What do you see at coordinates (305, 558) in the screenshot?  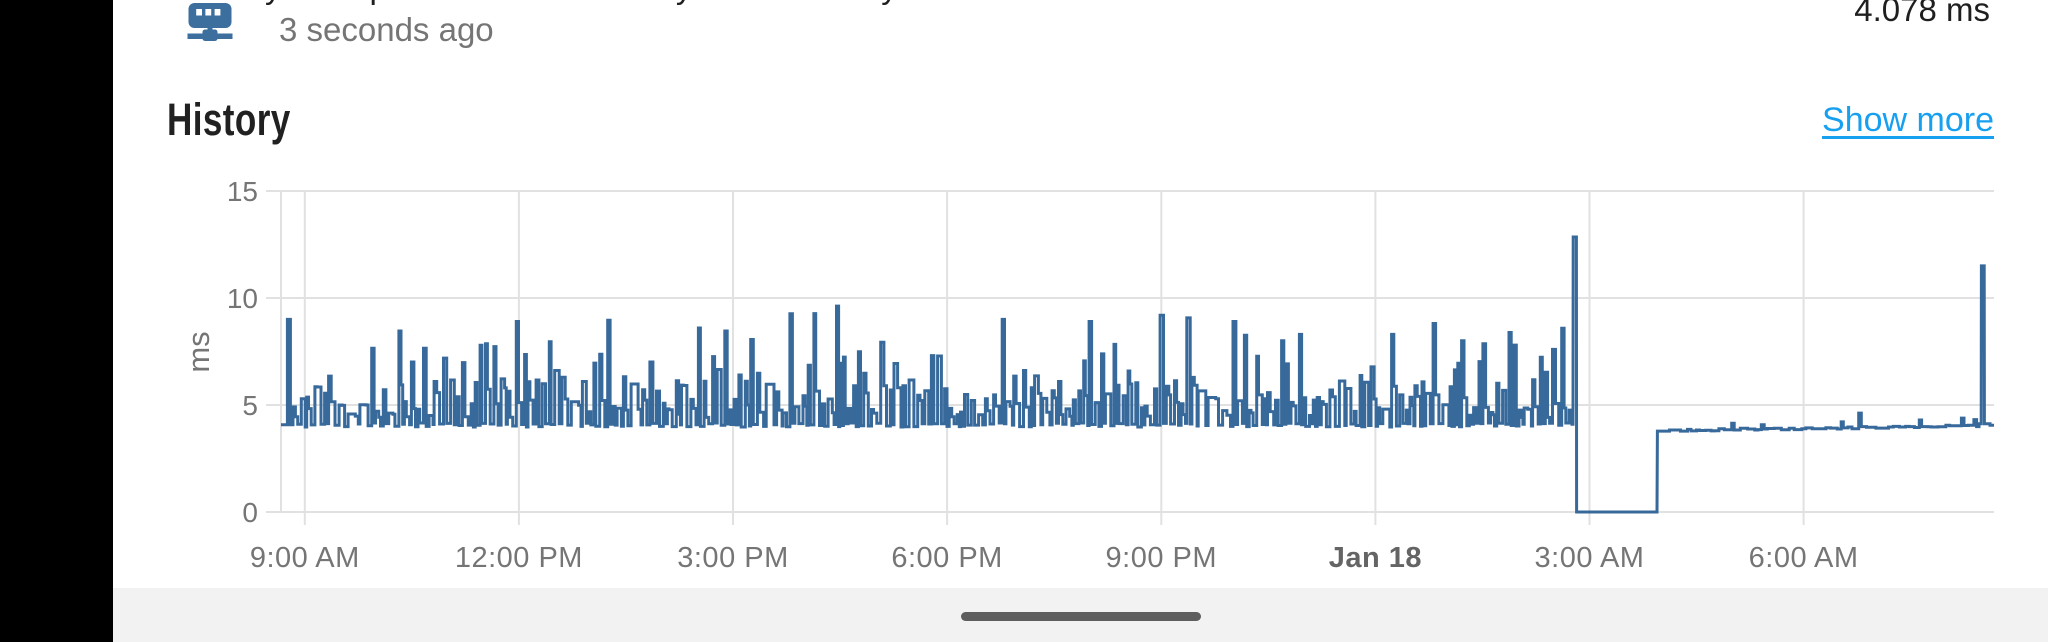 I see `svg-text: 9:00 AM` at bounding box center [305, 558].